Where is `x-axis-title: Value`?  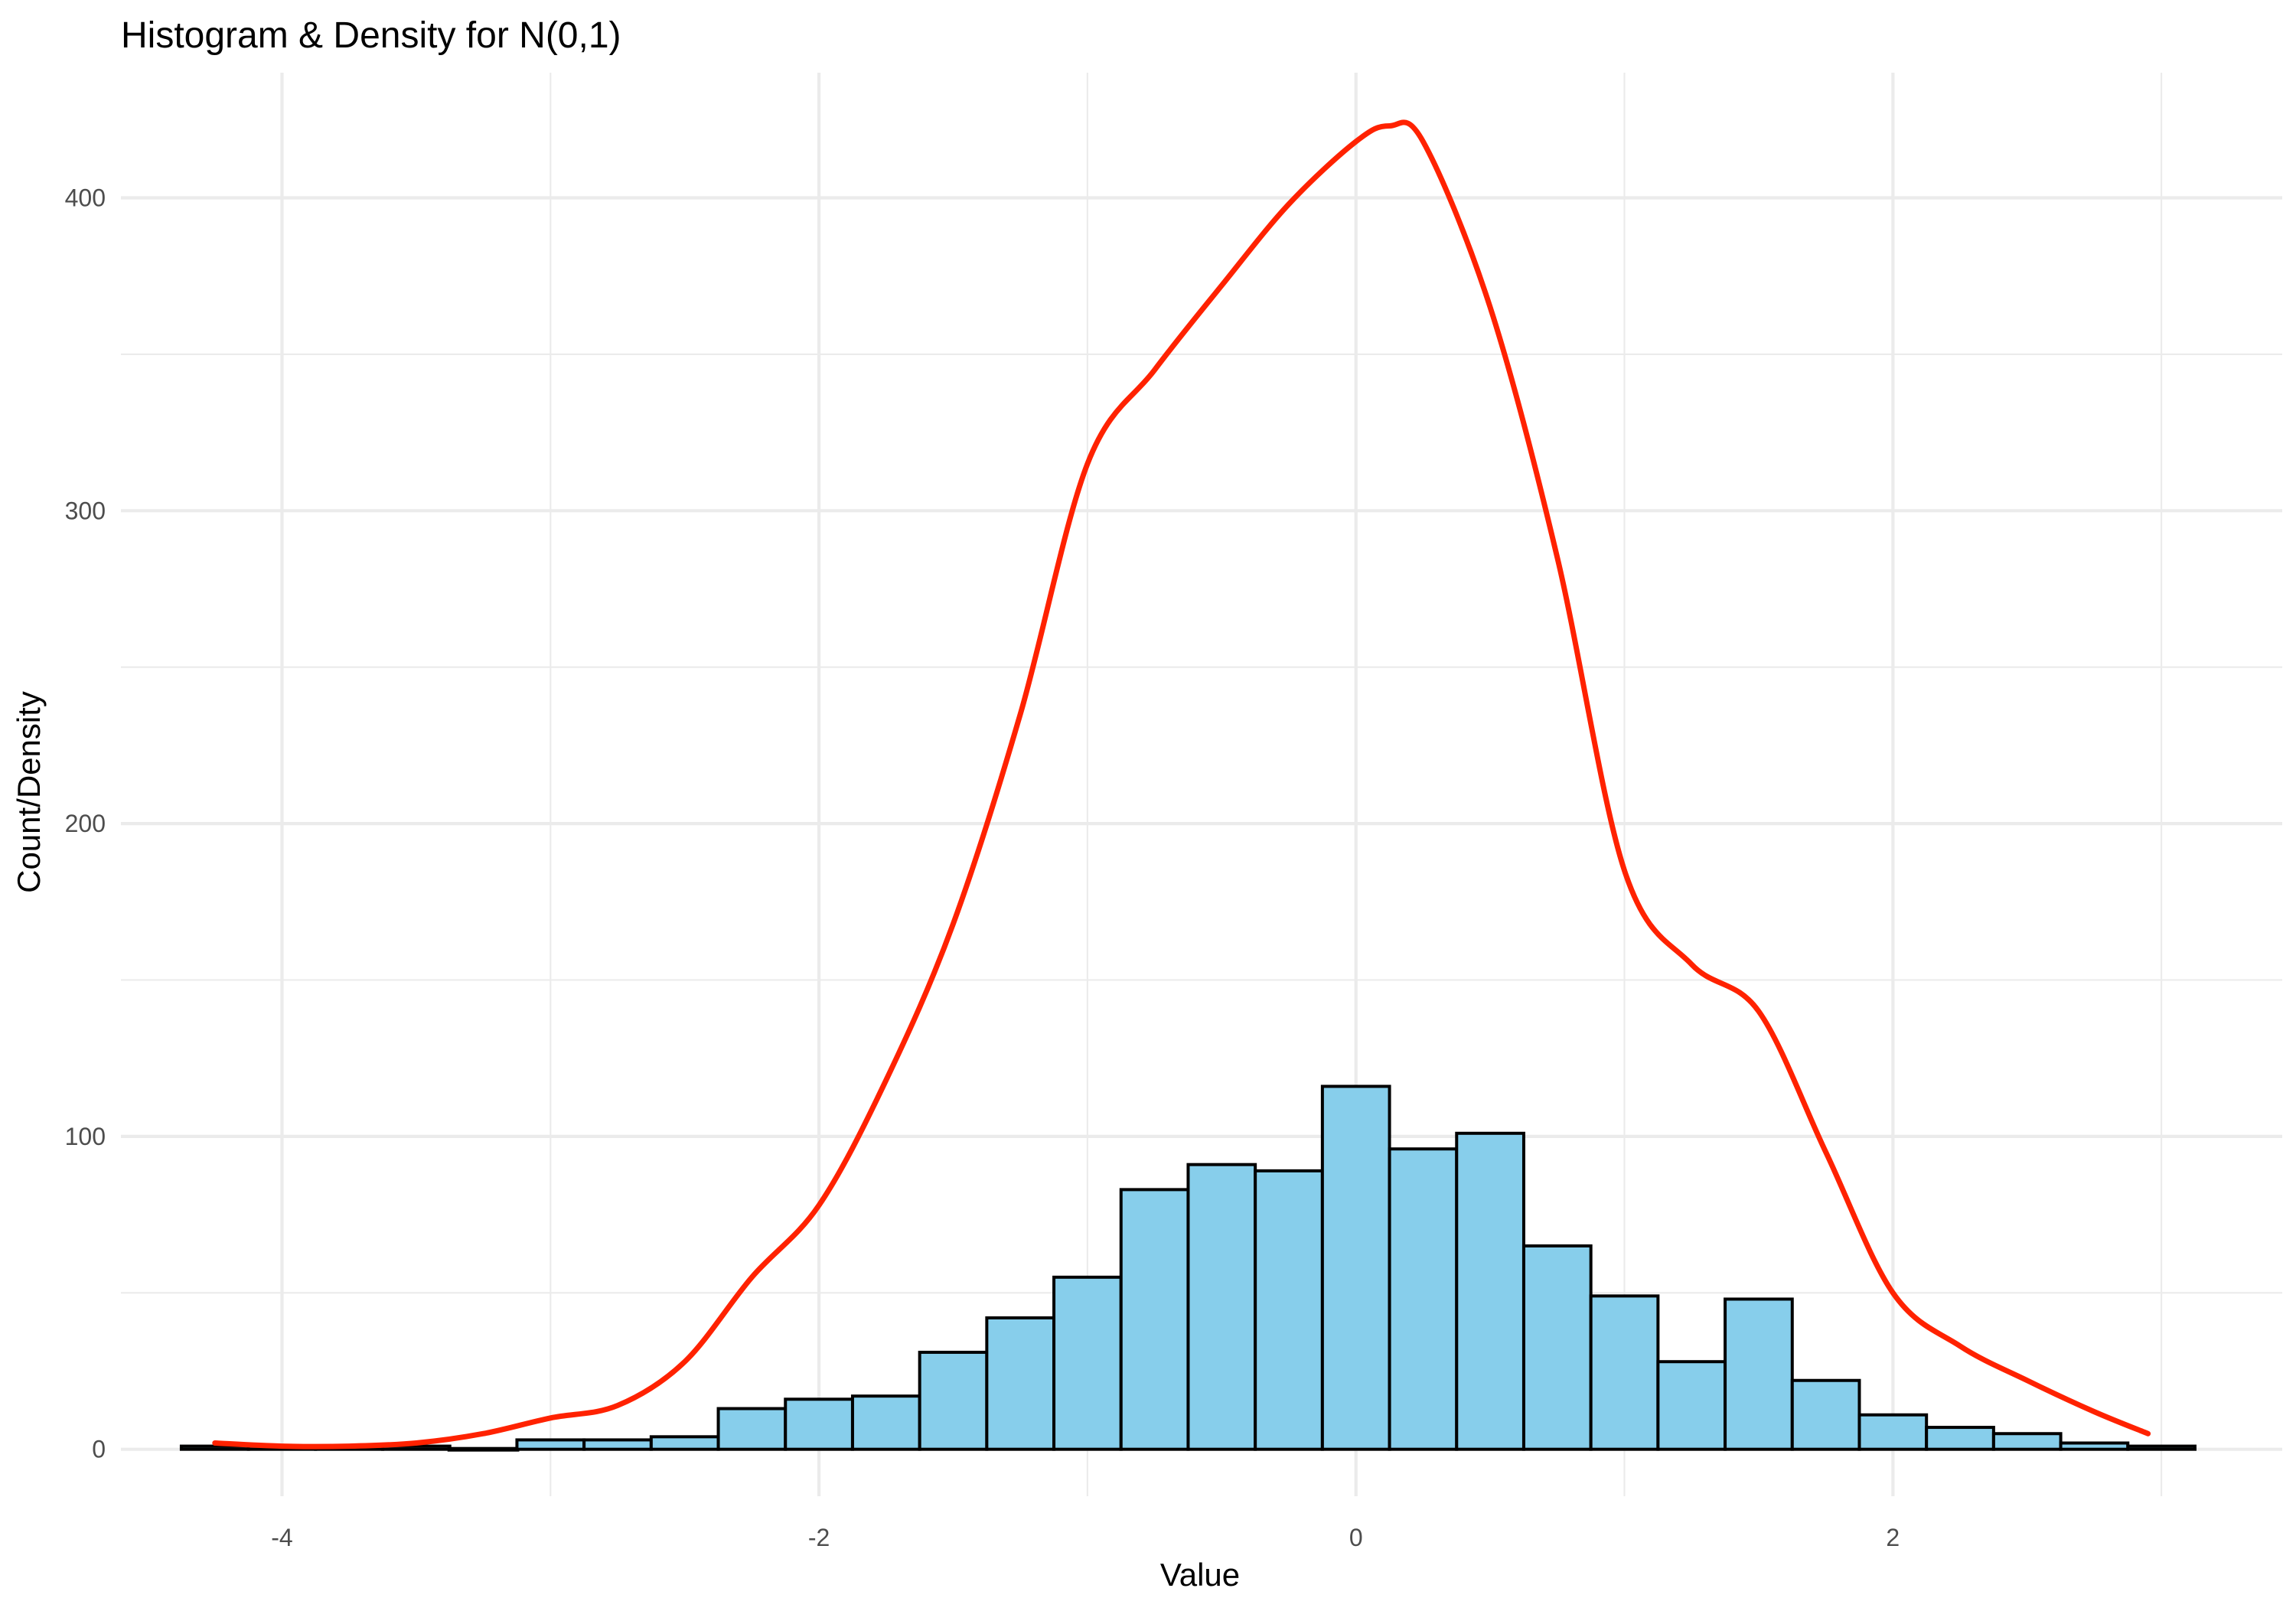
x-axis-title: Value is located at coordinates (1200, 1575).